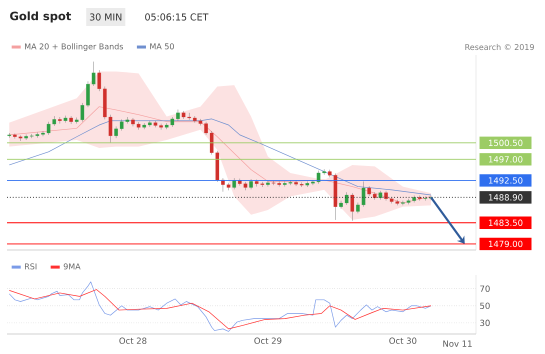 This screenshot has width=545, height=354. I want to click on y-tick-label: 1479.00, so click(505, 244).